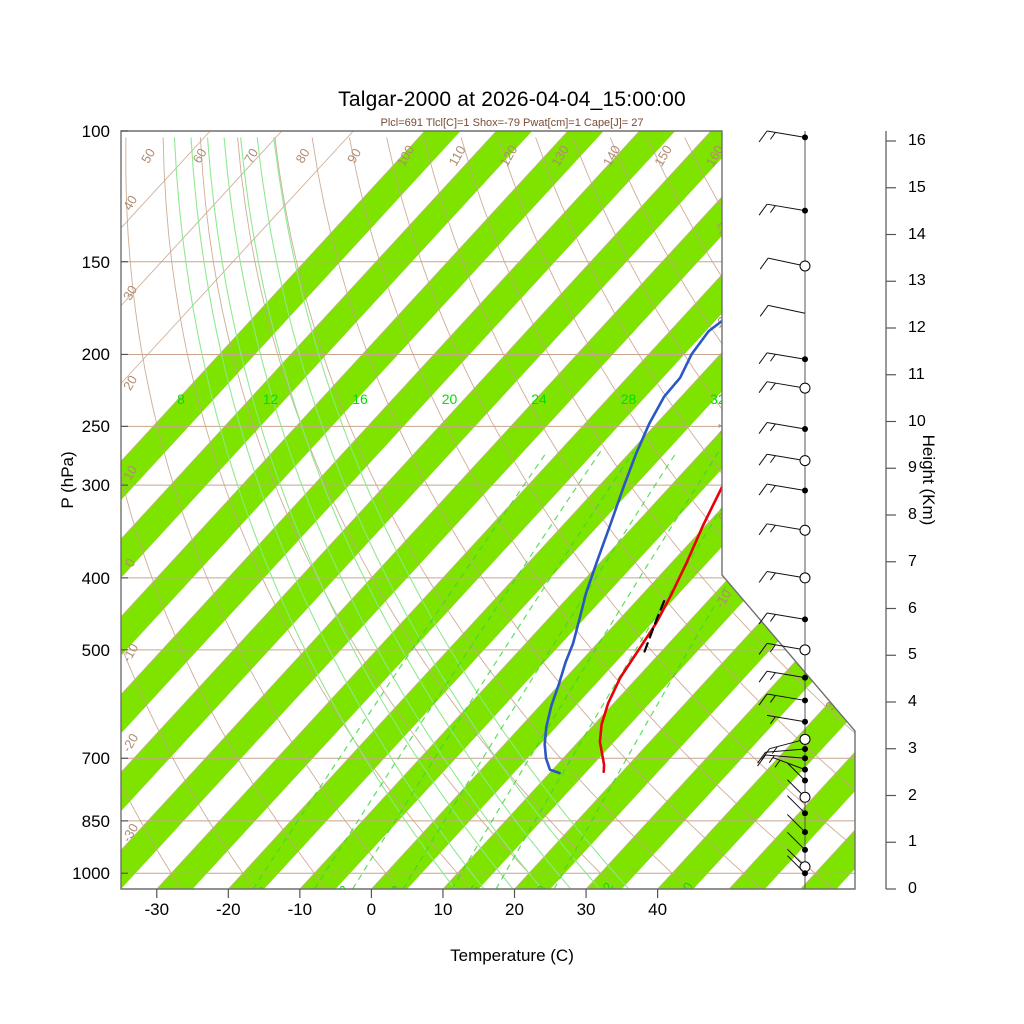 This screenshot has width=1024, height=1024. I want to click on svg-text: 40, so click(130, 203).